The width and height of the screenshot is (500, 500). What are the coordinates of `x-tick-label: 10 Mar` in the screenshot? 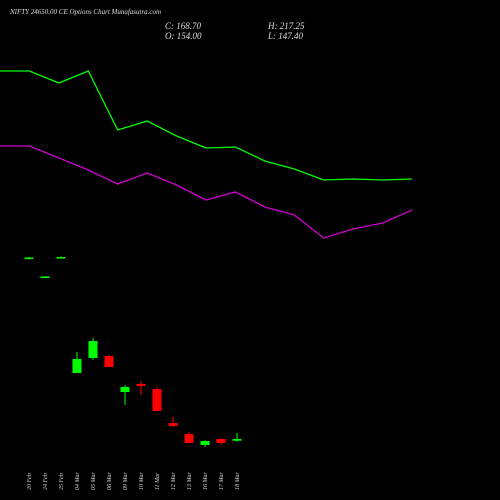 It's located at (142, 481).